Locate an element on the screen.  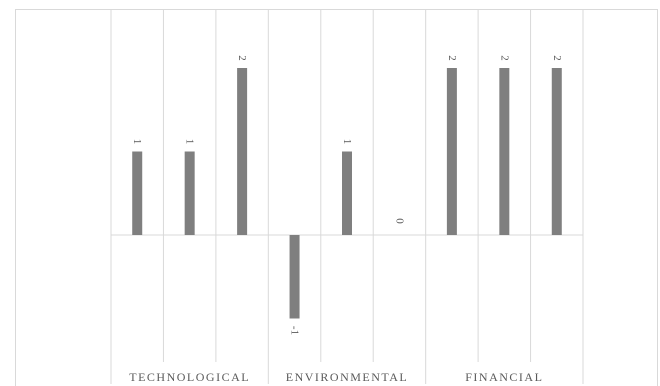
category-group-labels: TECHNOLOGICAL ENVIRONMENTAL FINANCIAL is located at coordinates (336, 377).